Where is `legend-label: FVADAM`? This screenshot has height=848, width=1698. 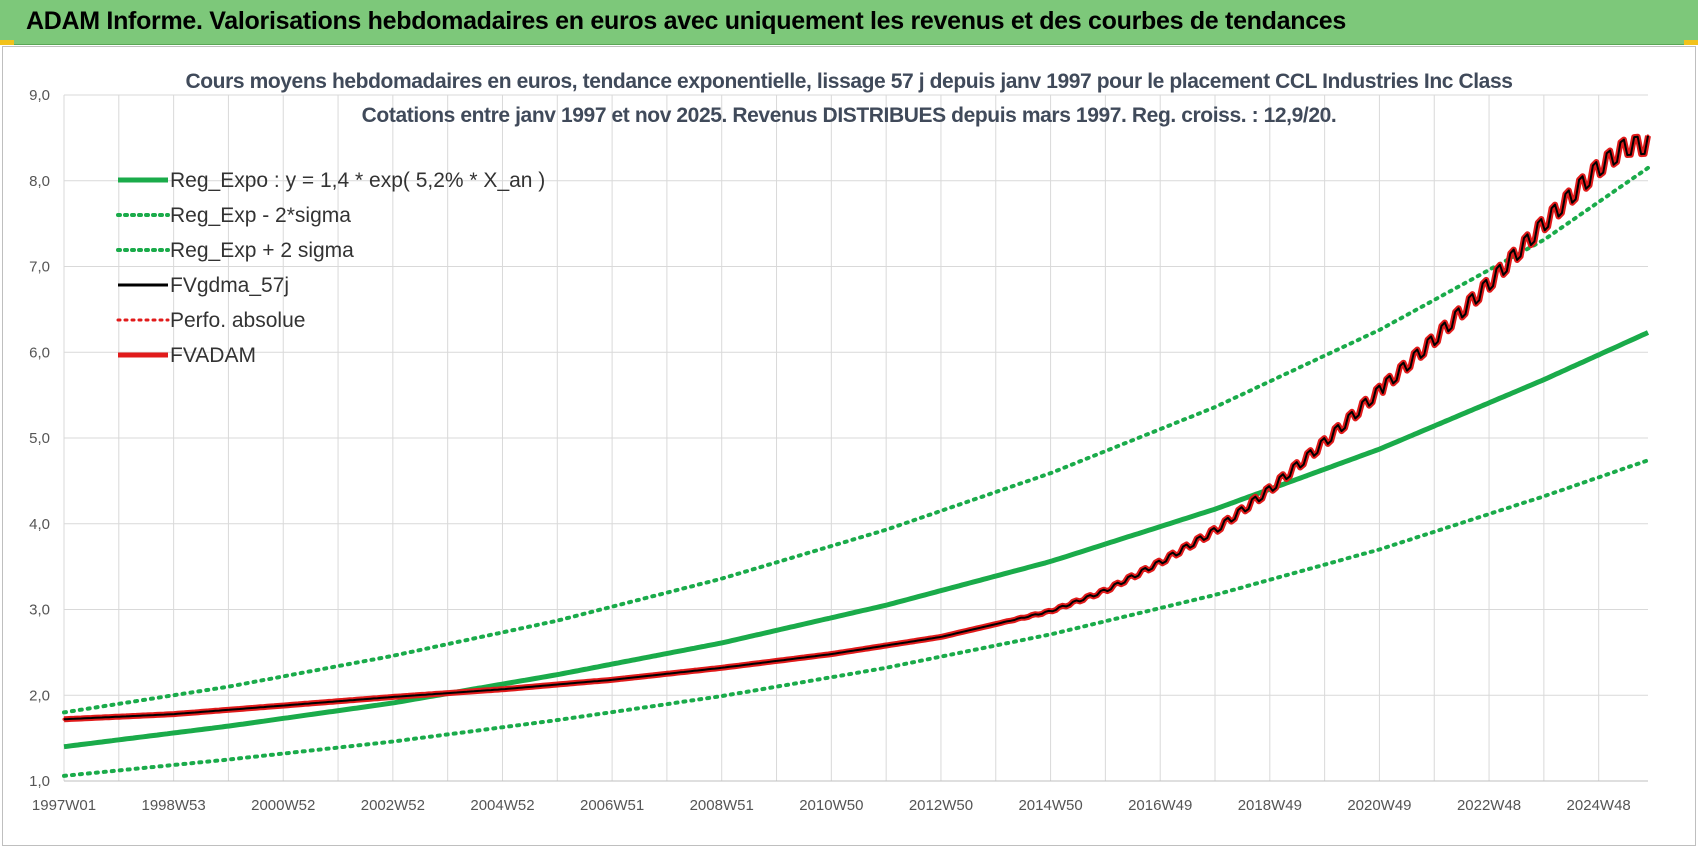
legend-label: FVADAM is located at coordinates (213, 355).